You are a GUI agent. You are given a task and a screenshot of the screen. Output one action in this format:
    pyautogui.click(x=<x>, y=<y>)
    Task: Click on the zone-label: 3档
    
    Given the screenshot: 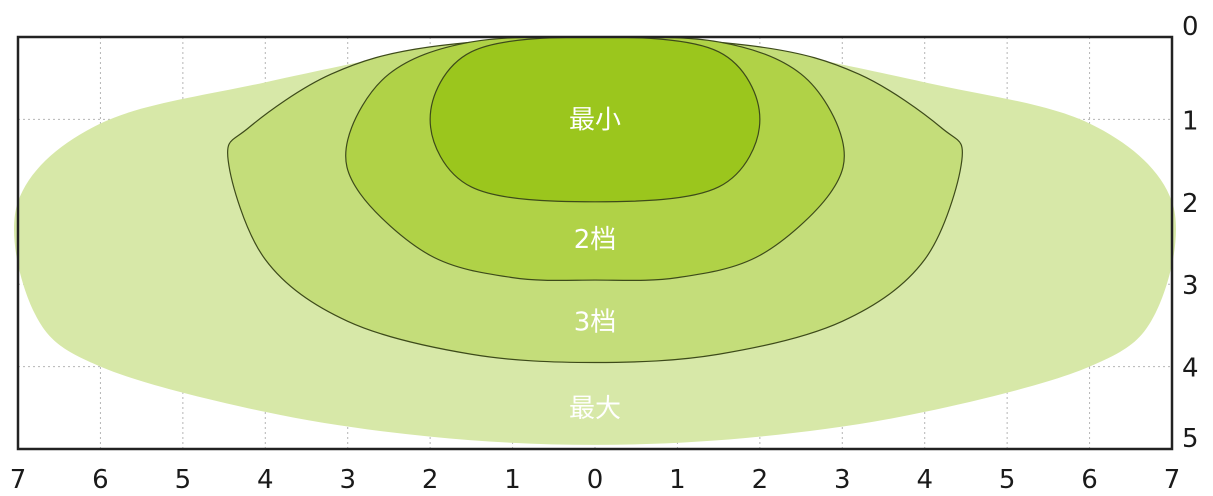 What is the action you would take?
    pyautogui.click(x=595, y=322)
    